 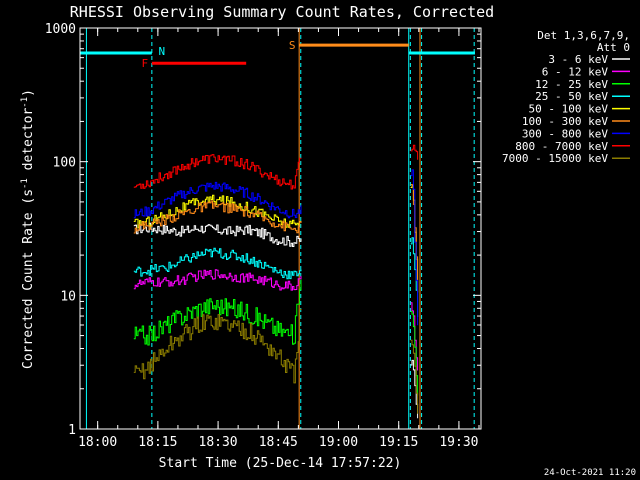 What do you see at coordinates (569, 109) in the screenshot?
I see `legend-label: 50 - 100 keV` at bounding box center [569, 109].